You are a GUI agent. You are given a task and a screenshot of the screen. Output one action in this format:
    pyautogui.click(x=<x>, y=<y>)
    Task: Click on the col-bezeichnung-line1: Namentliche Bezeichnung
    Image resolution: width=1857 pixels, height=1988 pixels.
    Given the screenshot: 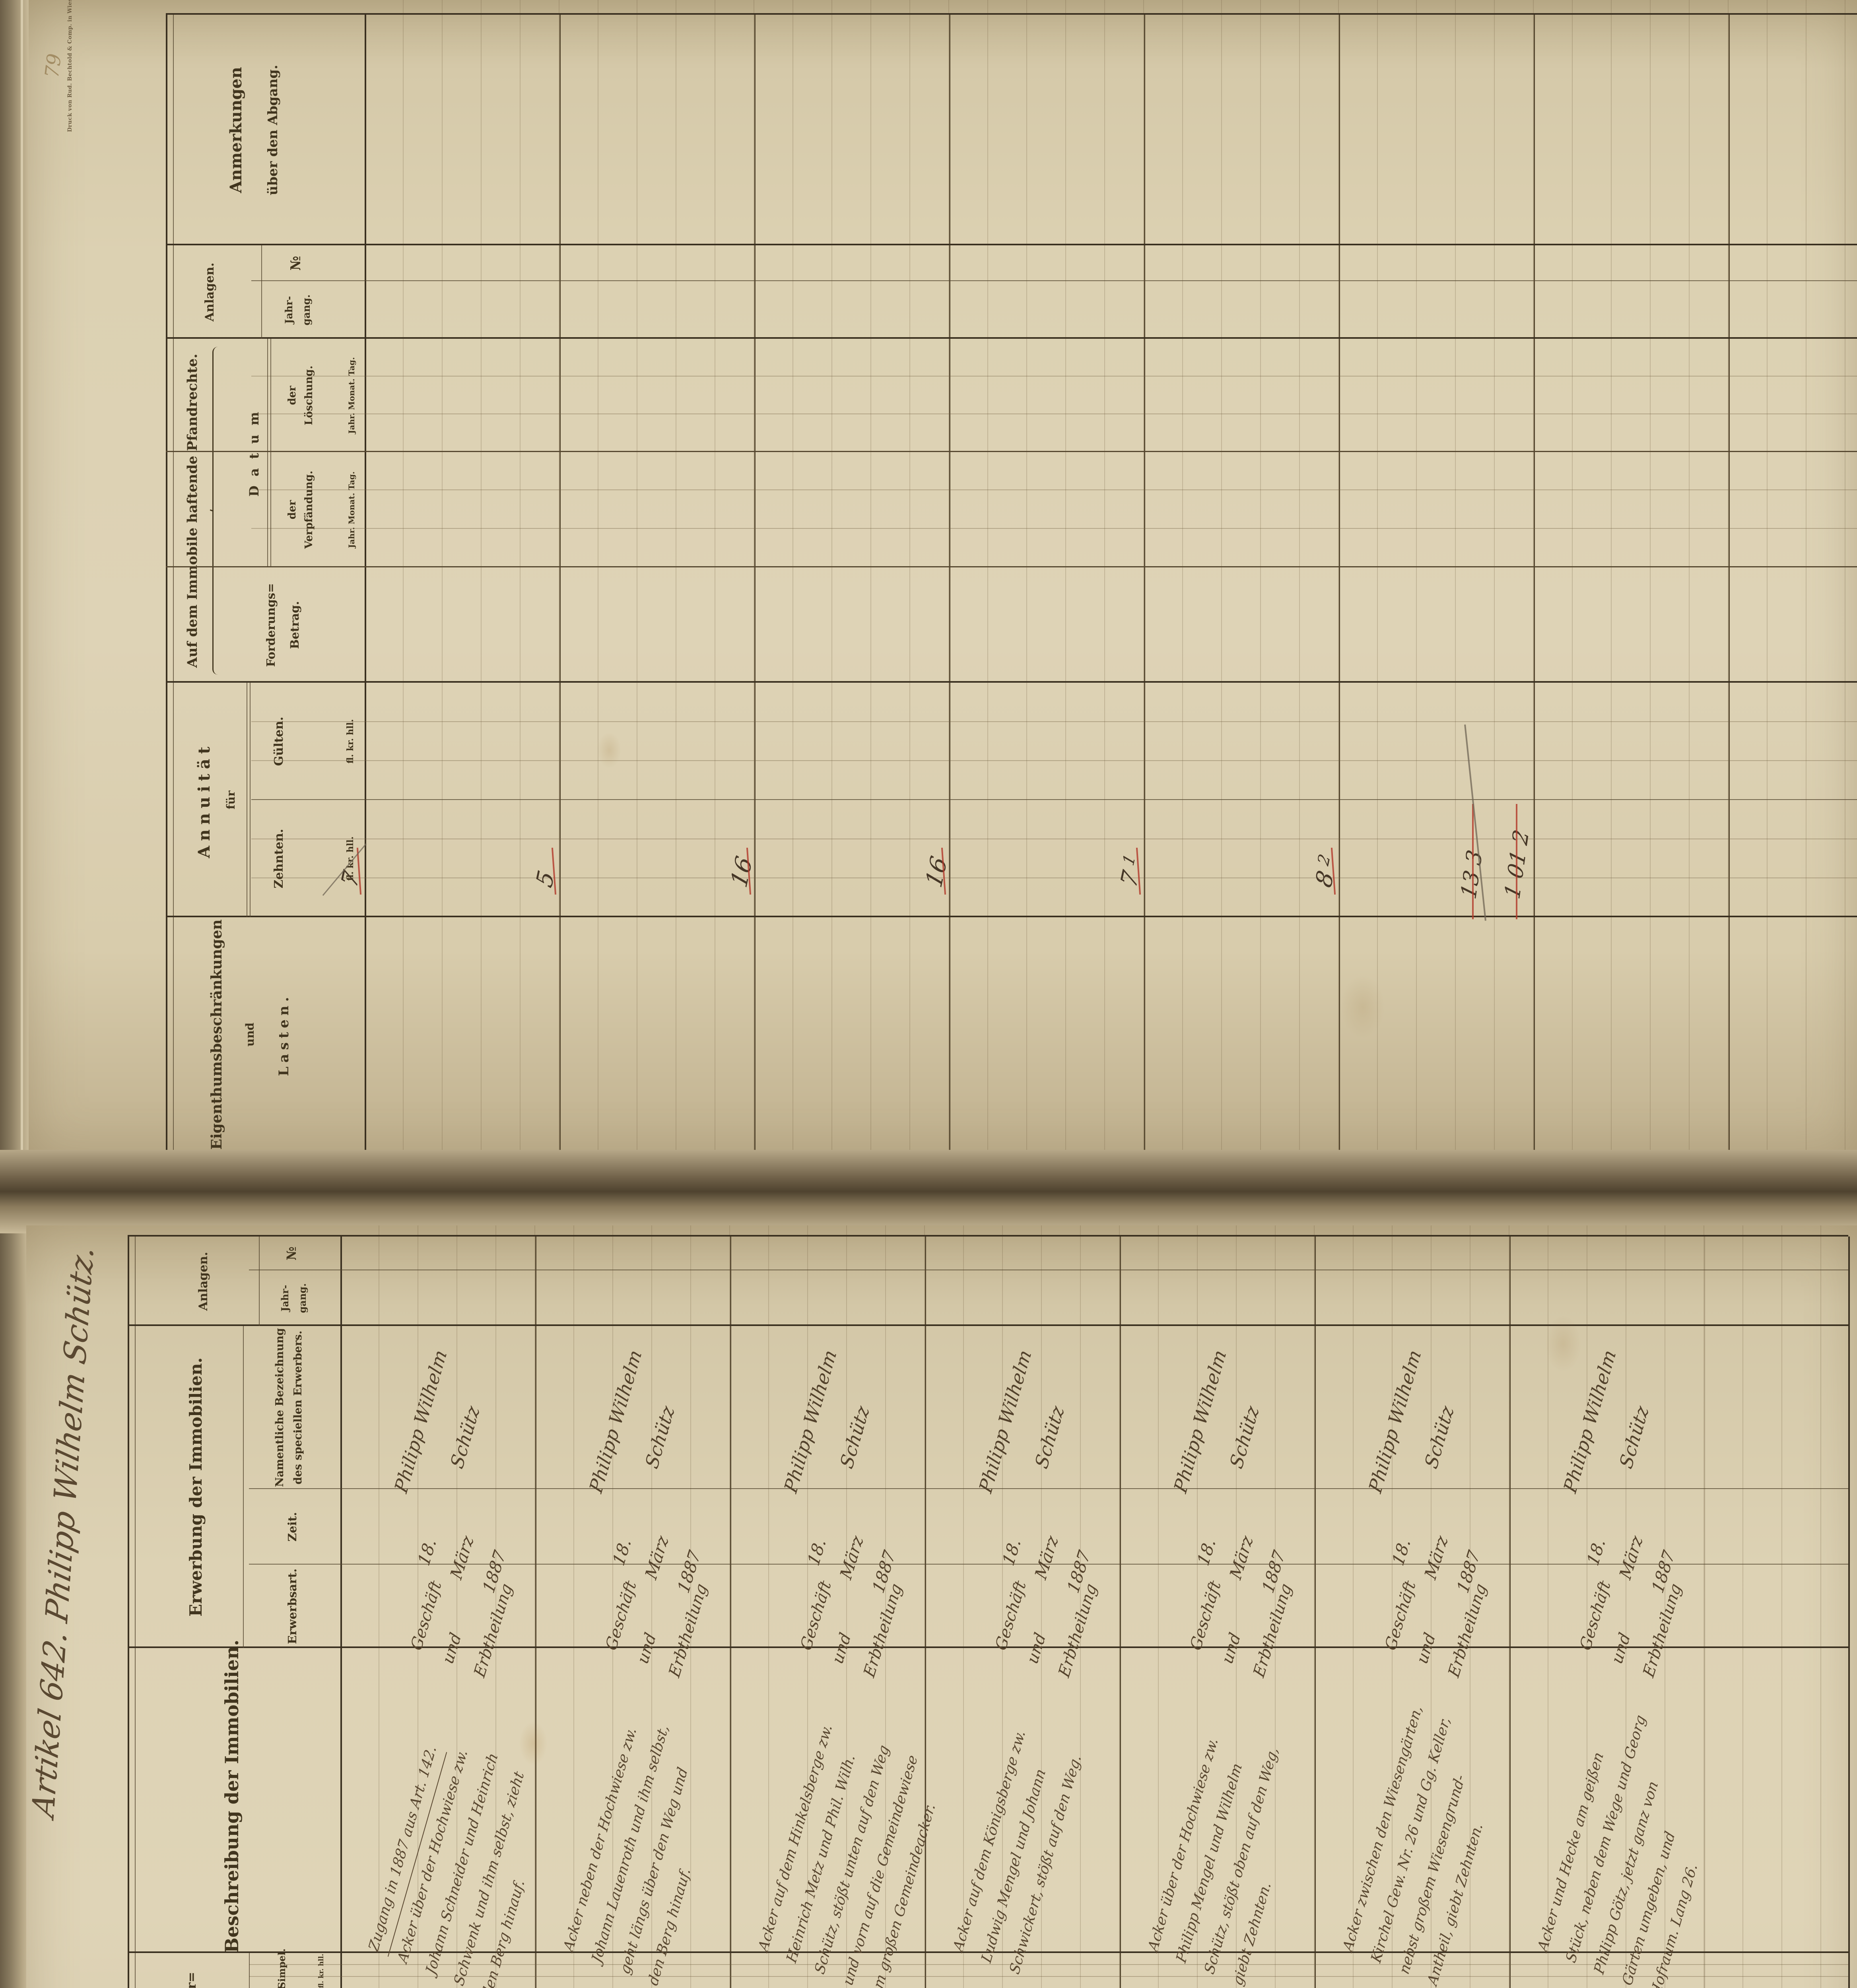 What is the action you would take?
    pyautogui.click(x=280, y=1407)
    